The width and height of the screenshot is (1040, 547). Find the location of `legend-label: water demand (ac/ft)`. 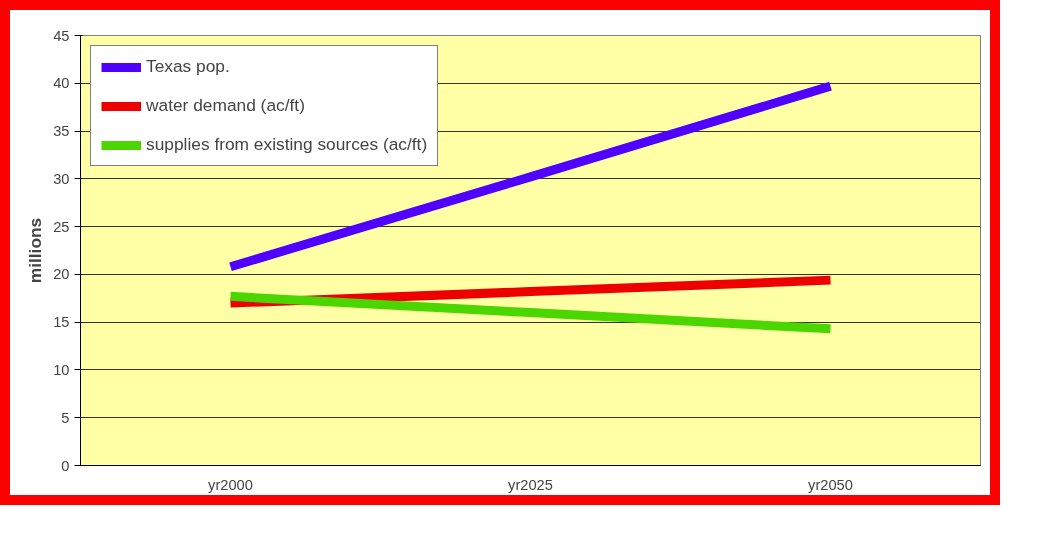

legend-label: water demand (ac/ft) is located at coordinates (226, 105).